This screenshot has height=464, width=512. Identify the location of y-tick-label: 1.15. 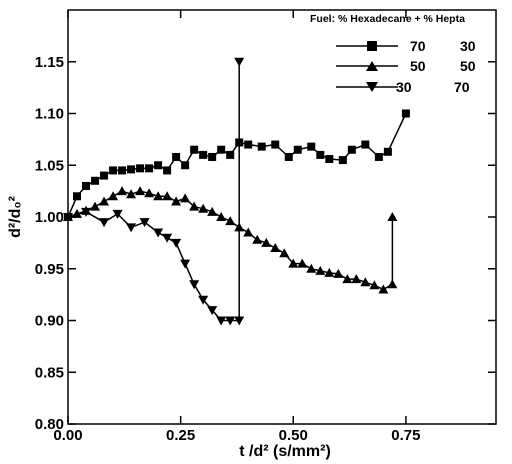
(49, 62).